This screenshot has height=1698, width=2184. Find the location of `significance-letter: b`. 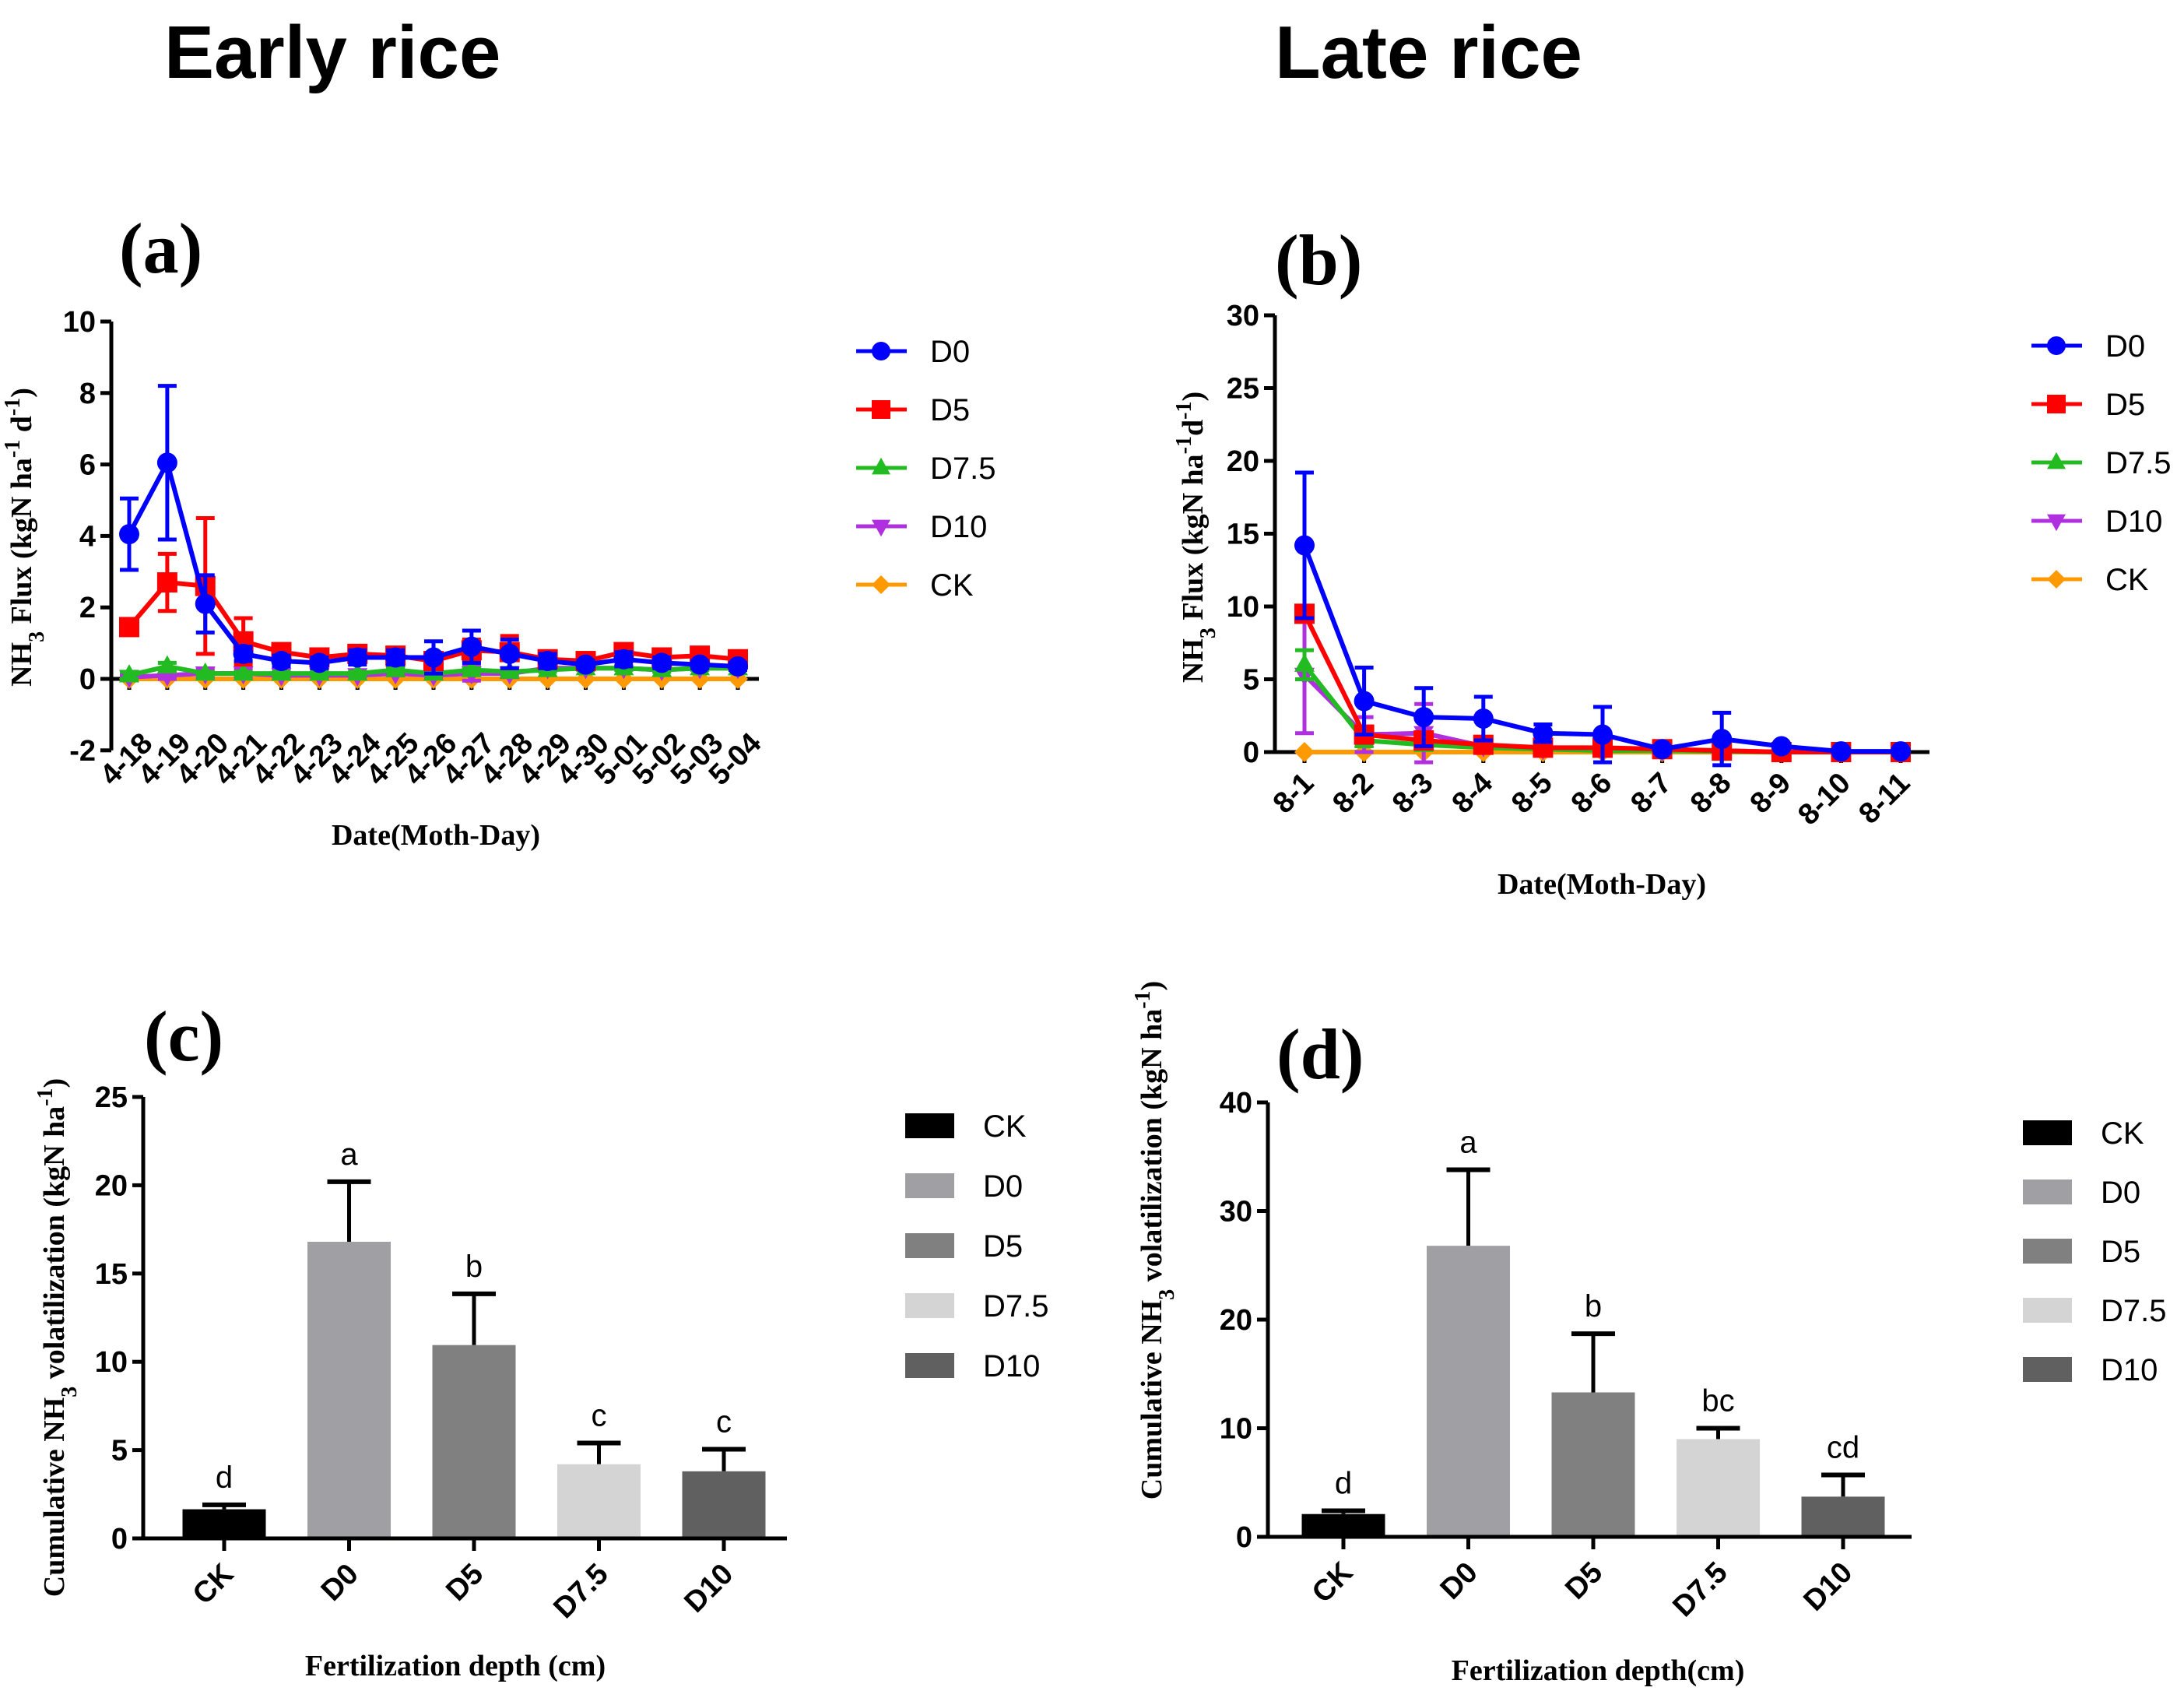

significance-letter: b is located at coordinates (474, 1267).